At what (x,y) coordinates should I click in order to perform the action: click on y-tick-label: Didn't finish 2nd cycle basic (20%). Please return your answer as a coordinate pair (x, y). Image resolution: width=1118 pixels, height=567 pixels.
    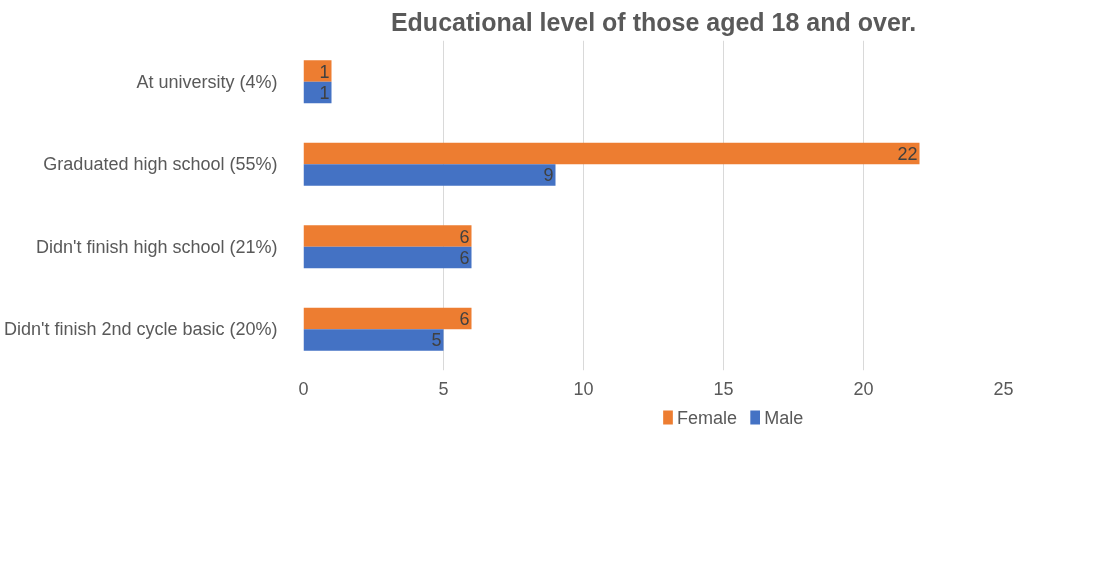
    Looking at the image, I should click on (140, 329).